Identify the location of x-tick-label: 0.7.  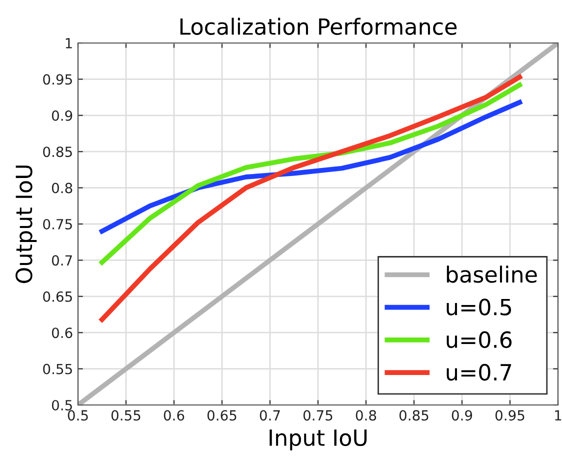
(270, 415).